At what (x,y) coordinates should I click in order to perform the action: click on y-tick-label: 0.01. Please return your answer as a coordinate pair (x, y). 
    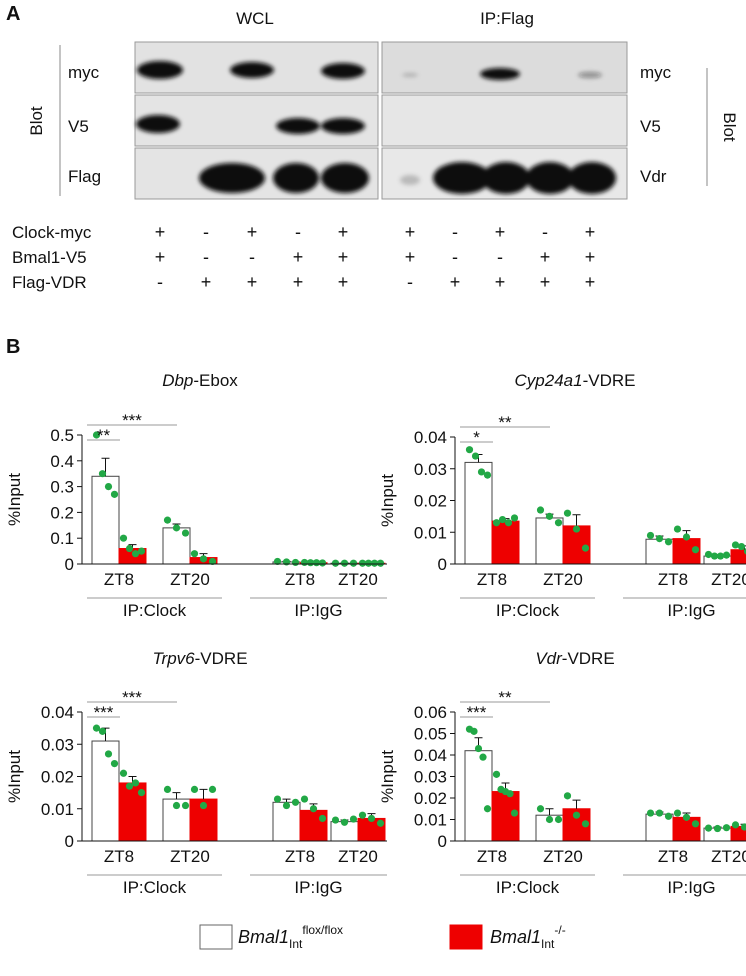
    Looking at the image, I should click on (430, 820).